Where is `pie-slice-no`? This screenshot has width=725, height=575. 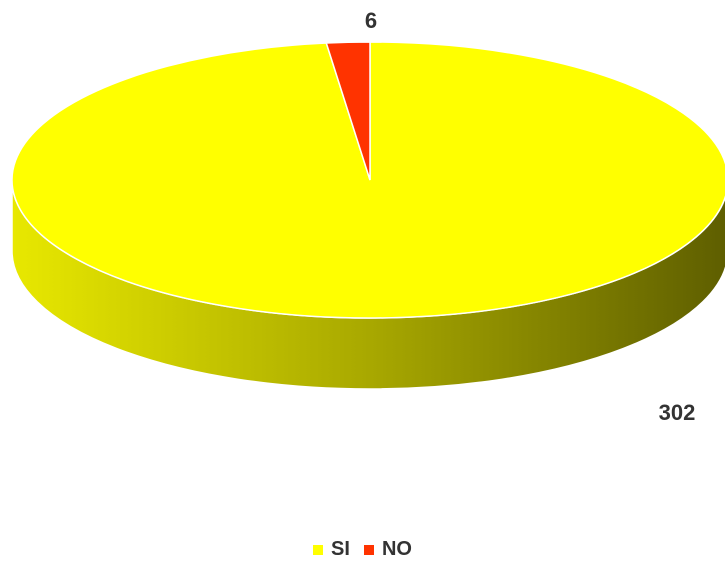 pie-slice-no is located at coordinates (348, 111).